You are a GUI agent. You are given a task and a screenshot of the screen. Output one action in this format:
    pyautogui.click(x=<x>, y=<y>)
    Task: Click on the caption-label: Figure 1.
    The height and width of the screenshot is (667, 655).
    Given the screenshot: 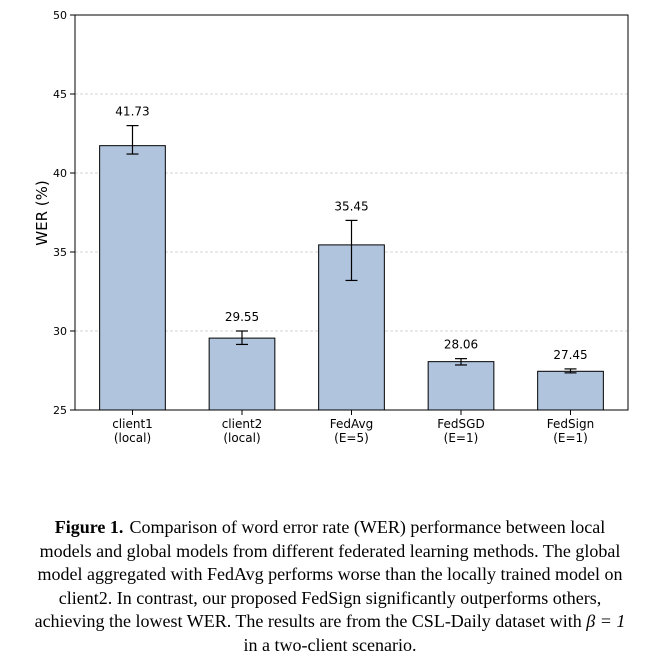 What is the action you would take?
    pyautogui.click(x=89, y=527)
    